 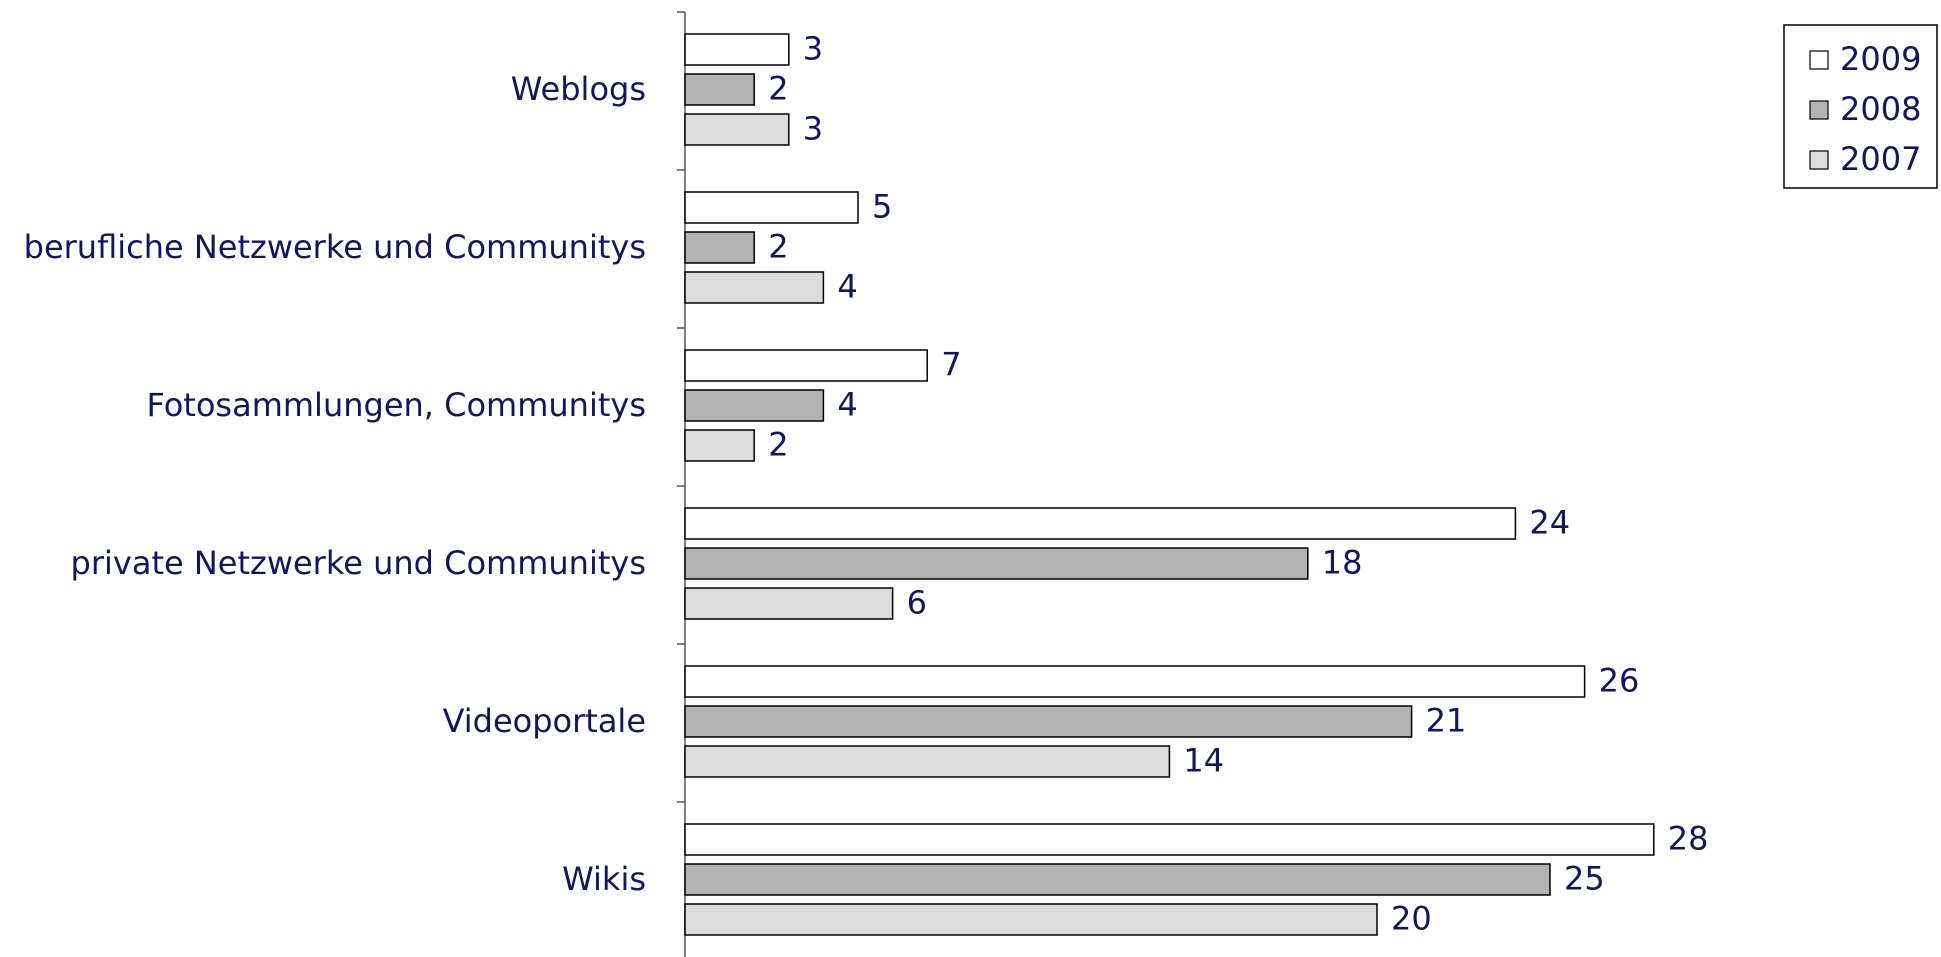 What do you see at coordinates (335, 247) in the screenshot?
I see `category-label: berufliche Netzwerke und Communitys` at bounding box center [335, 247].